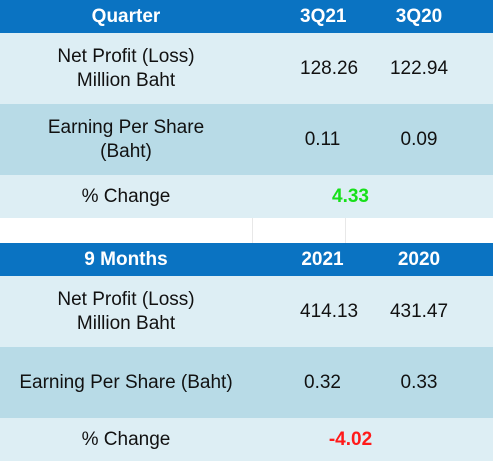  Describe the element at coordinates (350, 196) in the screenshot. I see `quarter-change-number: 4.33` at that location.